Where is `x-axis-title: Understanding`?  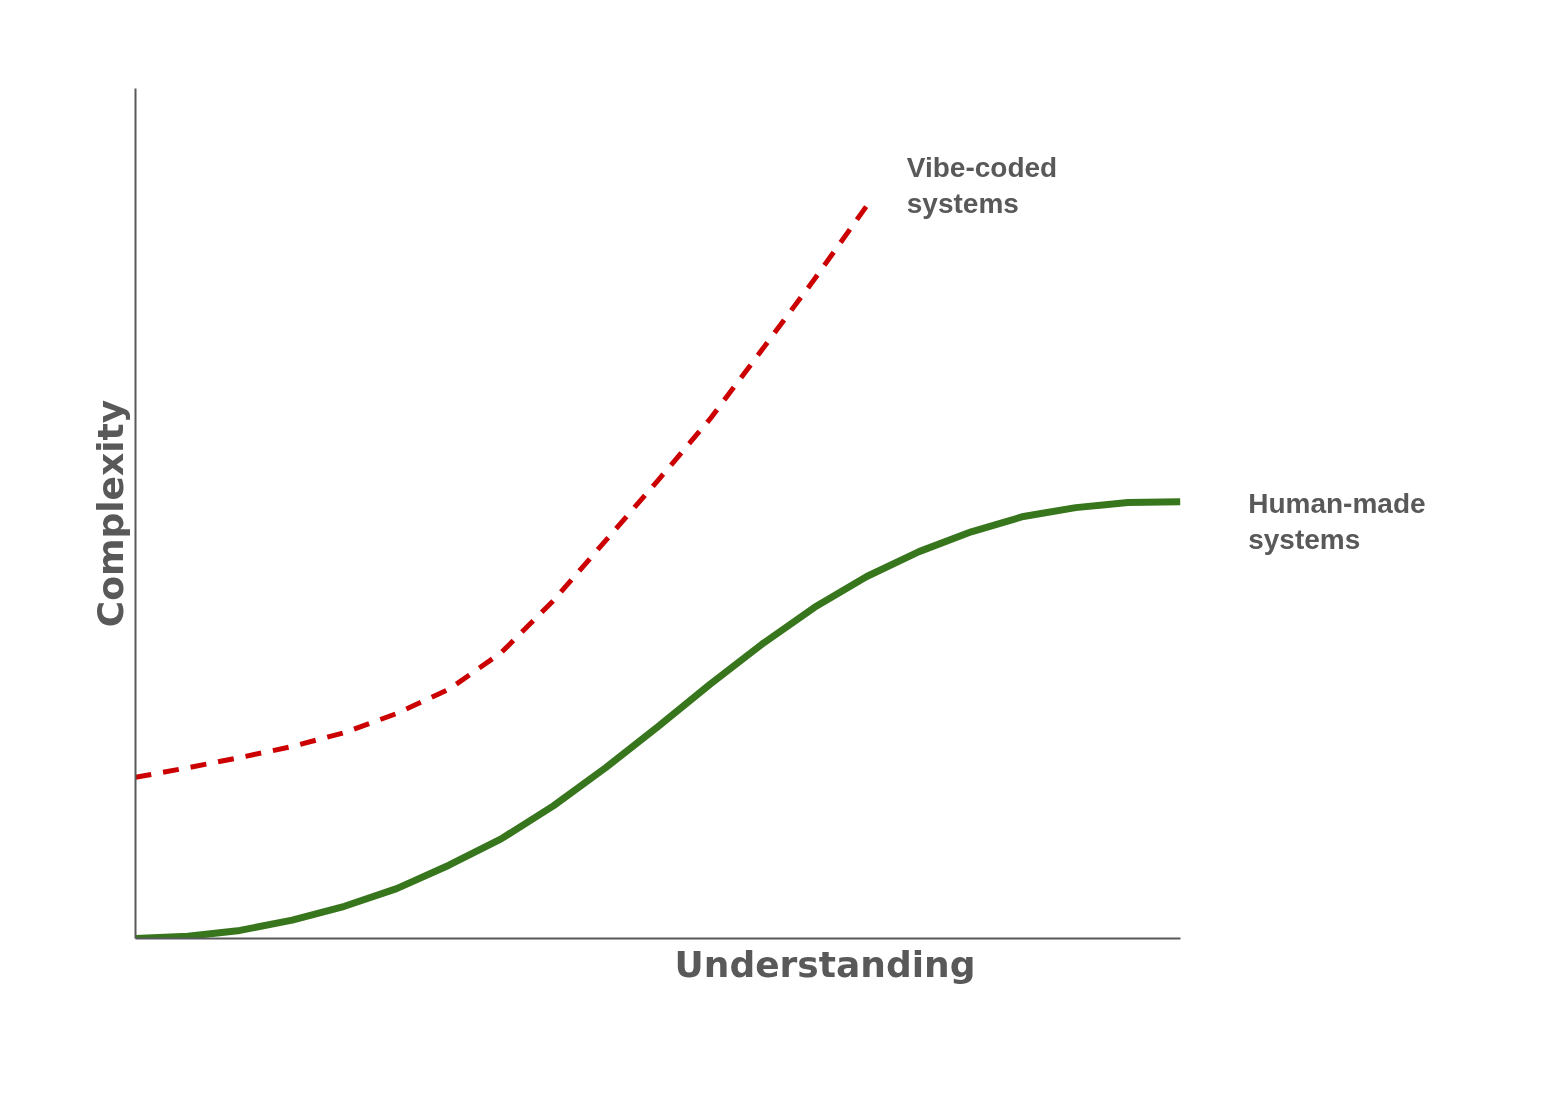 x-axis-title: Understanding is located at coordinates (825, 964).